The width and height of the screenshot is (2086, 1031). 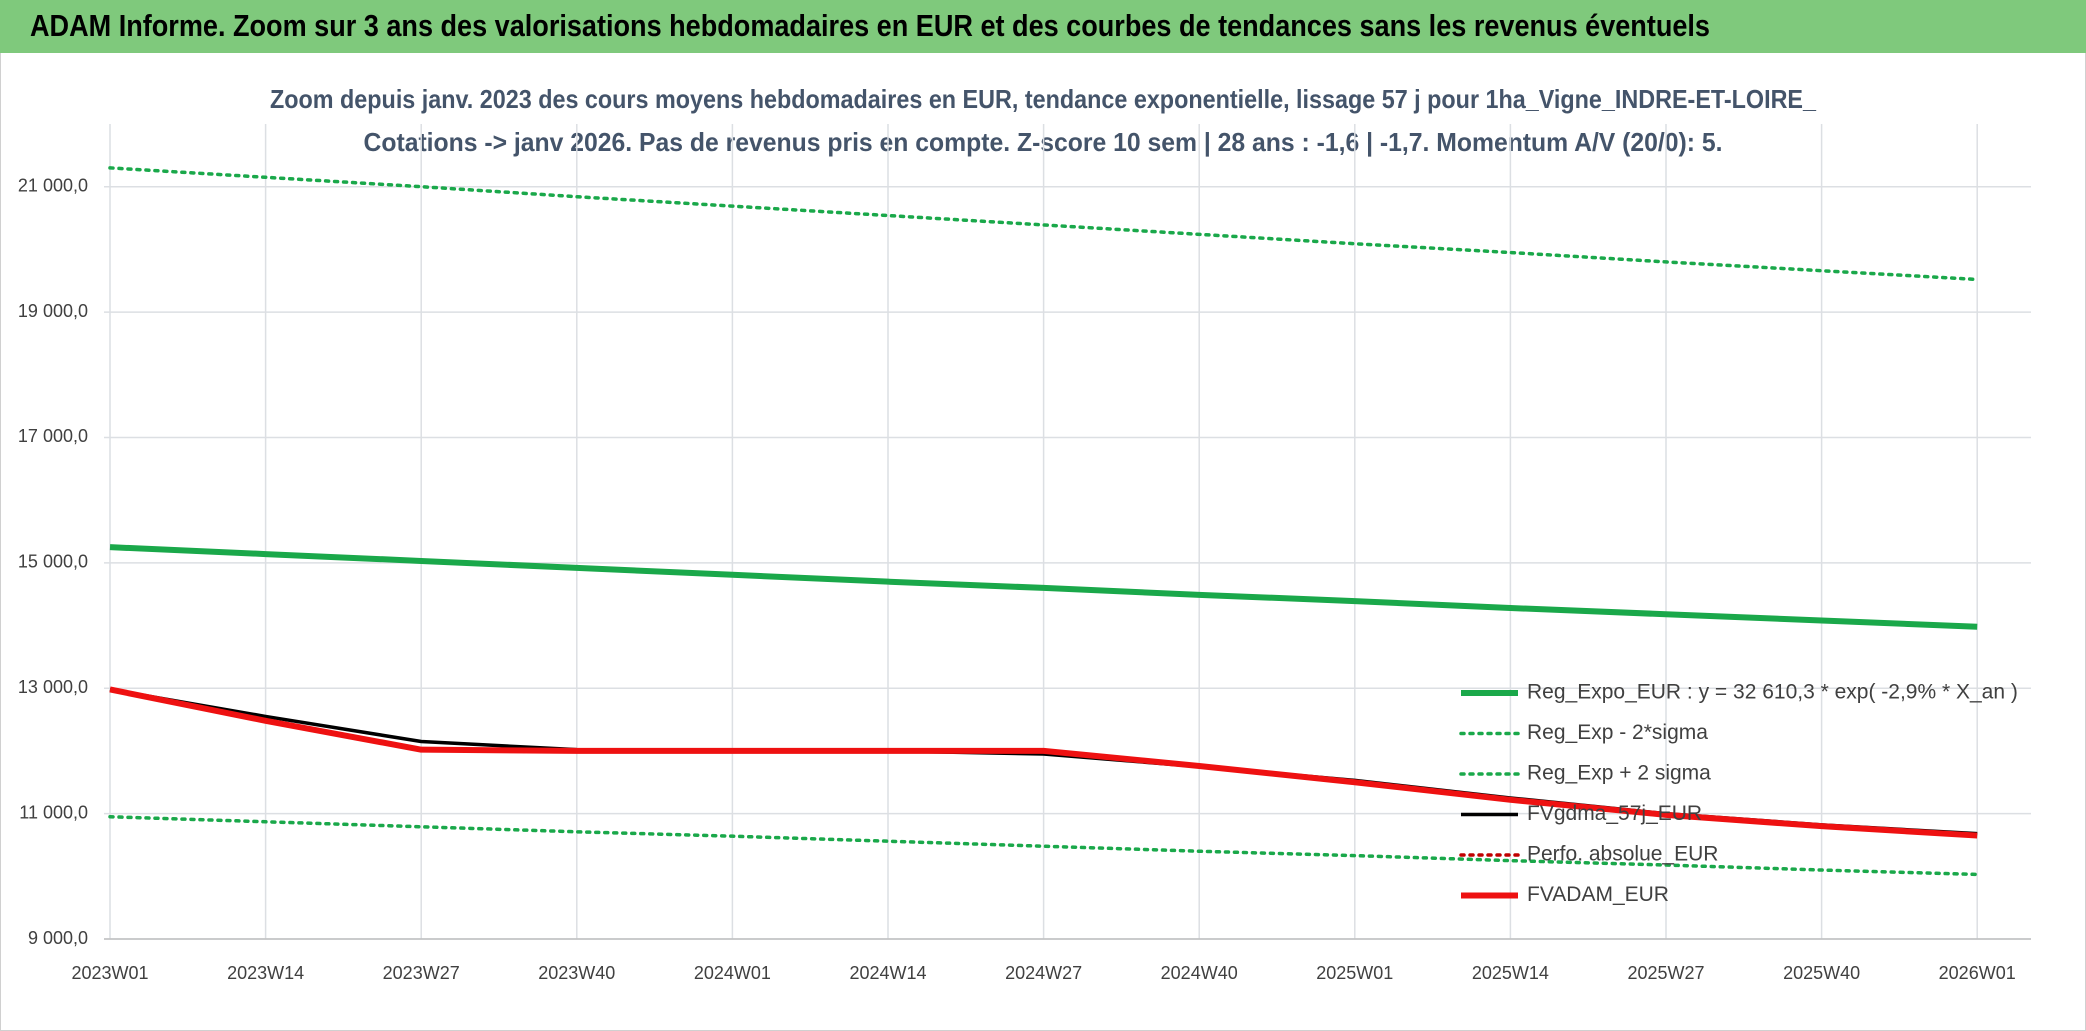 What do you see at coordinates (53, 185) in the screenshot?
I see `y-tick-label: 21 000,0` at bounding box center [53, 185].